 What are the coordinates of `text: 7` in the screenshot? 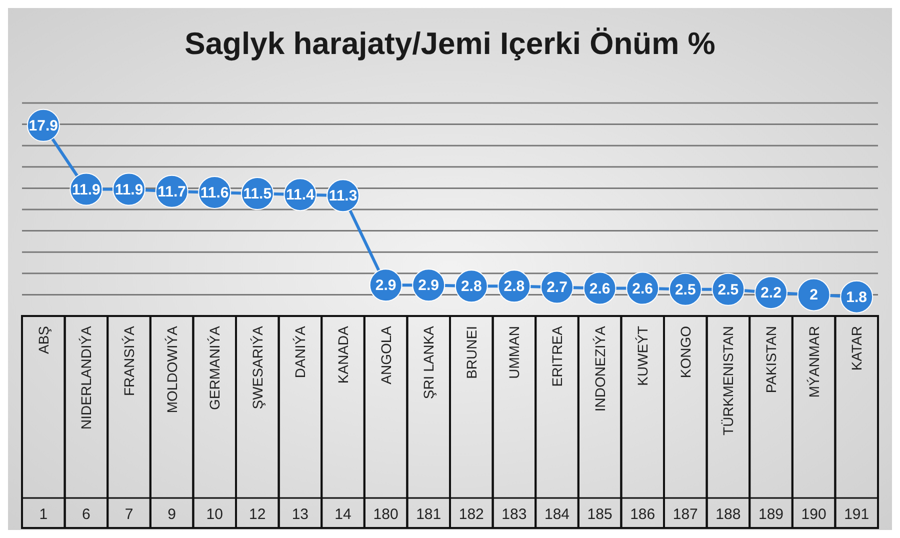 It's located at (129, 514).